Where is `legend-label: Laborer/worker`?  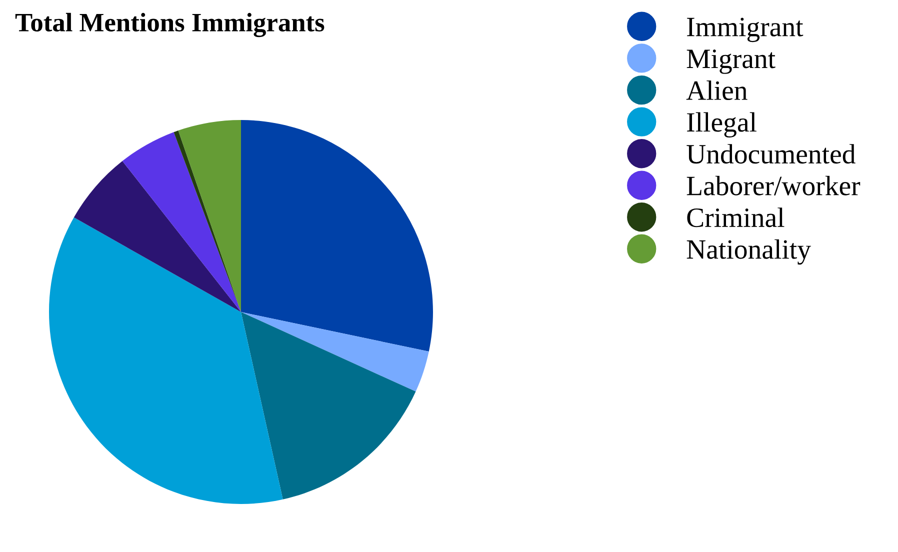 legend-label: Laborer/worker is located at coordinates (773, 186).